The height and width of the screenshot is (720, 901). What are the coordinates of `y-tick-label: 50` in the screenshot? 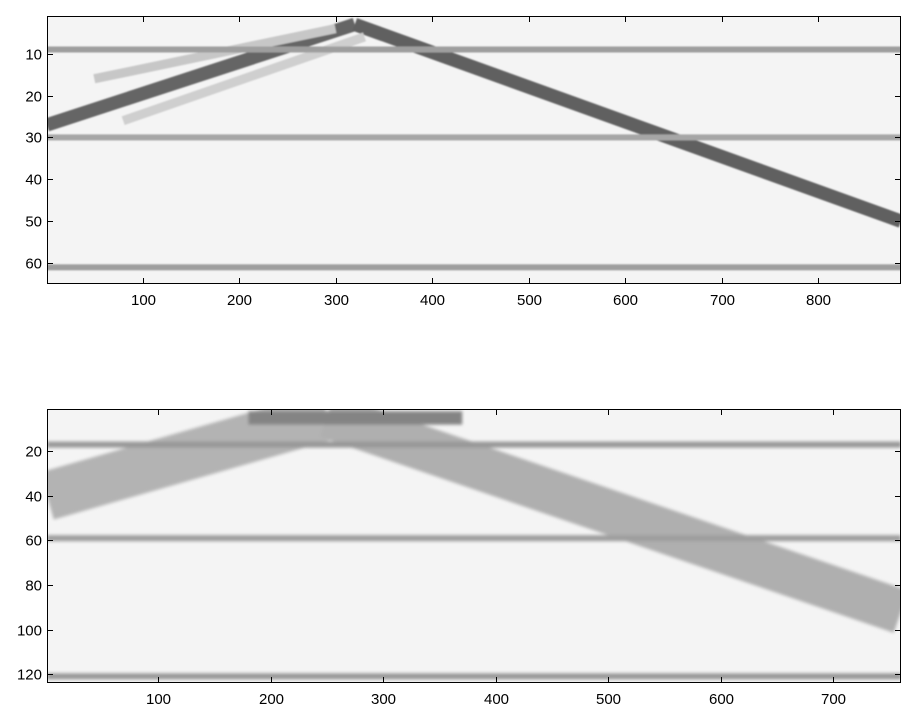 It's located at (33, 222).